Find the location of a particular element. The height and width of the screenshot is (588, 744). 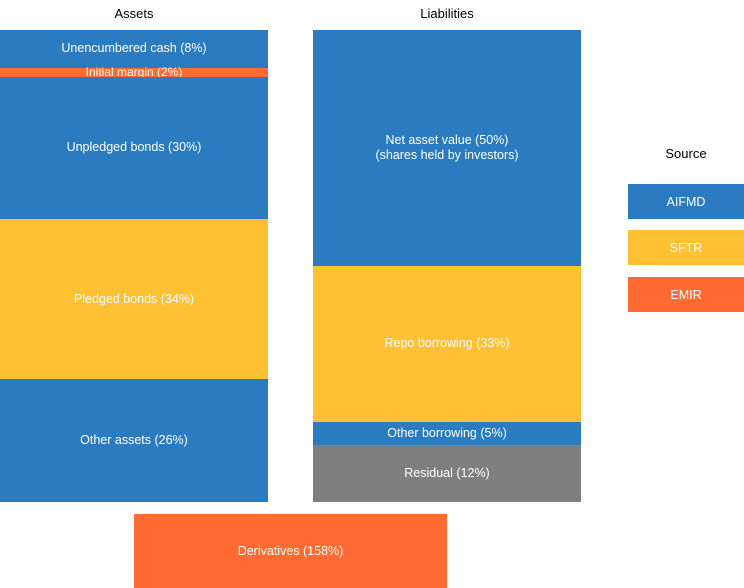

segment-label: Repo borrowing (33%) is located at coordinates (446, 343).